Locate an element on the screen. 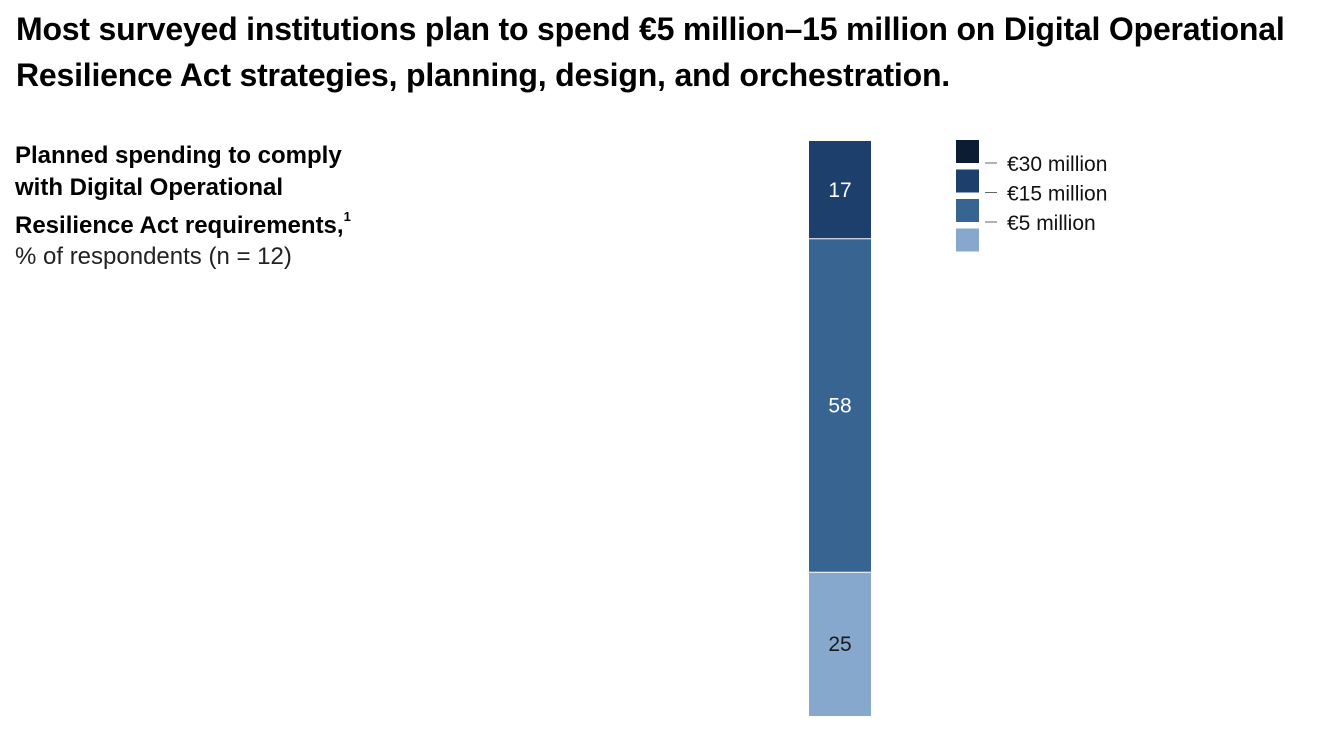 The width and height of the screenshot is (1342, 734). legend-label-0: €30 million is located at coordinates (1057, 164).